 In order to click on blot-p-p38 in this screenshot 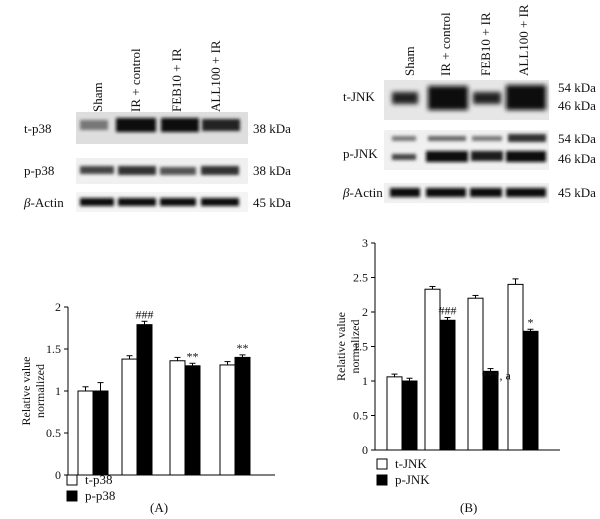, I will do `click(162, 171)`.